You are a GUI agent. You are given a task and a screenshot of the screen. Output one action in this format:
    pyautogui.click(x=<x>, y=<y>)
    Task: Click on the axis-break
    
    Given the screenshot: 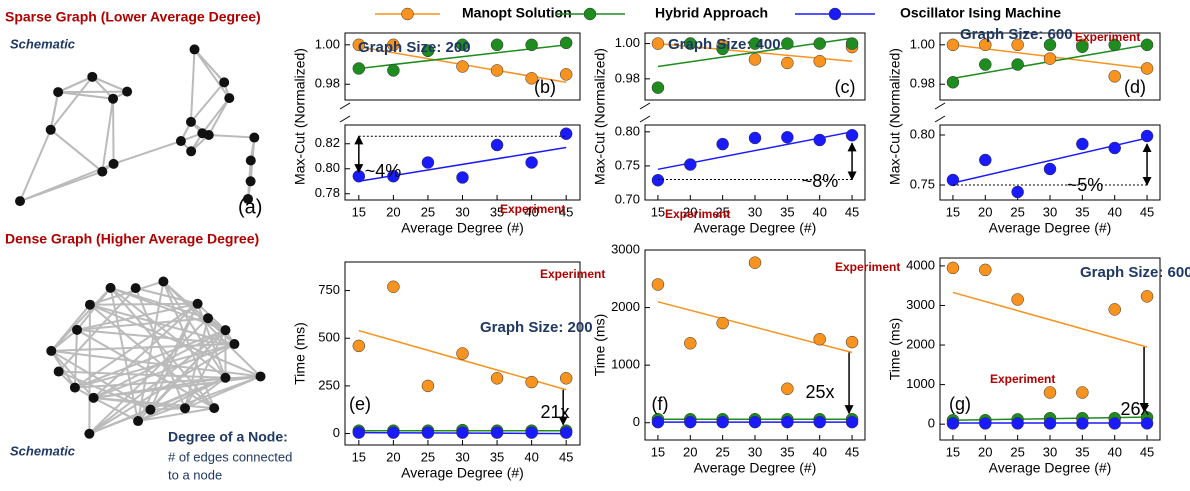 What is the action you would take?
    pyautogui.click(x=345, y=119)
    